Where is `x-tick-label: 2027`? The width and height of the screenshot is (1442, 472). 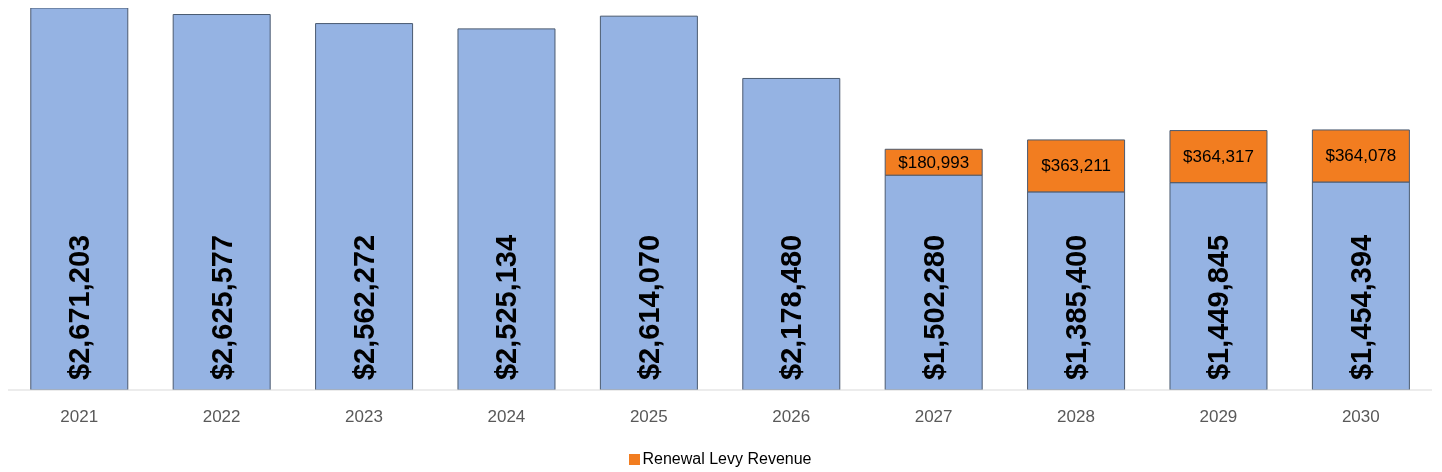 x-tick-label: 2027 is located at coordinates (933, 417).